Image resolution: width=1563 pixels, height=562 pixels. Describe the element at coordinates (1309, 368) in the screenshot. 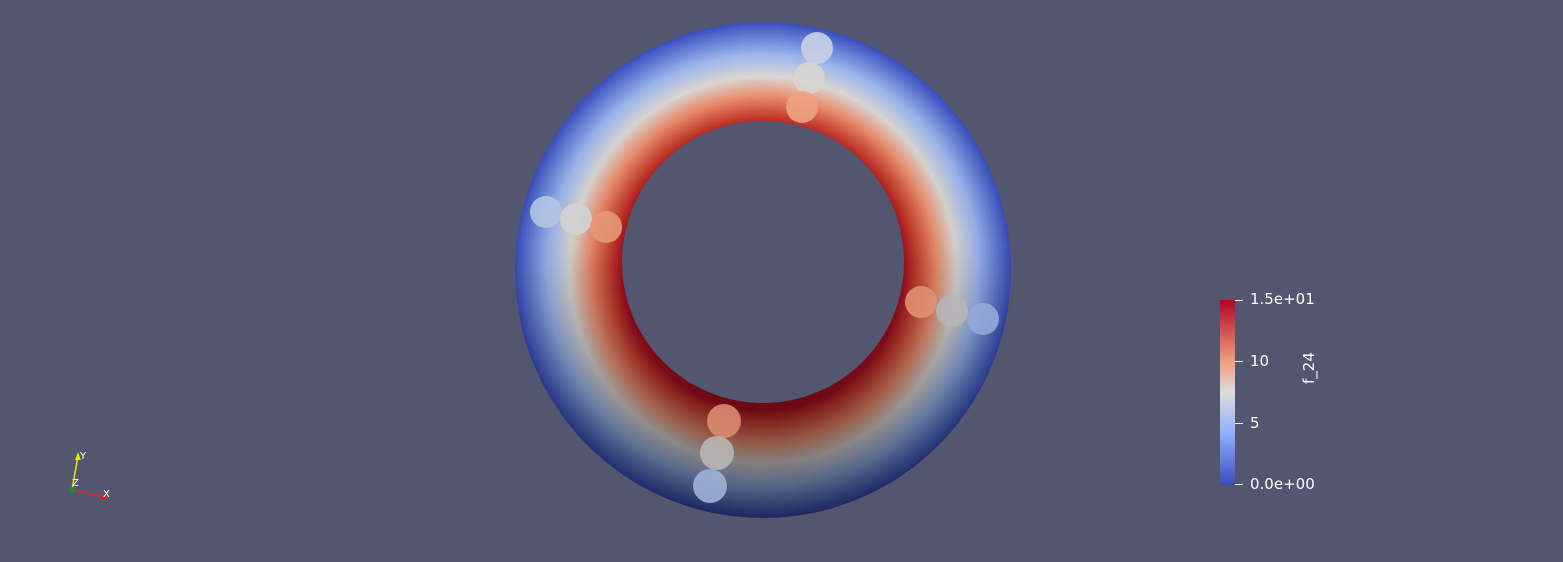

I see `scalar-bar-title: f_24` at that location.